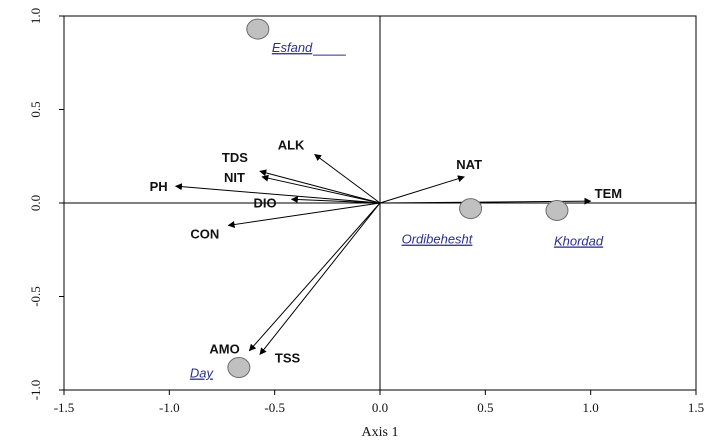  What do you see at coordinates (579, 240) in the screenshot?
I see `site-label-khordad: Khordad` at bounding box center [579, 240].